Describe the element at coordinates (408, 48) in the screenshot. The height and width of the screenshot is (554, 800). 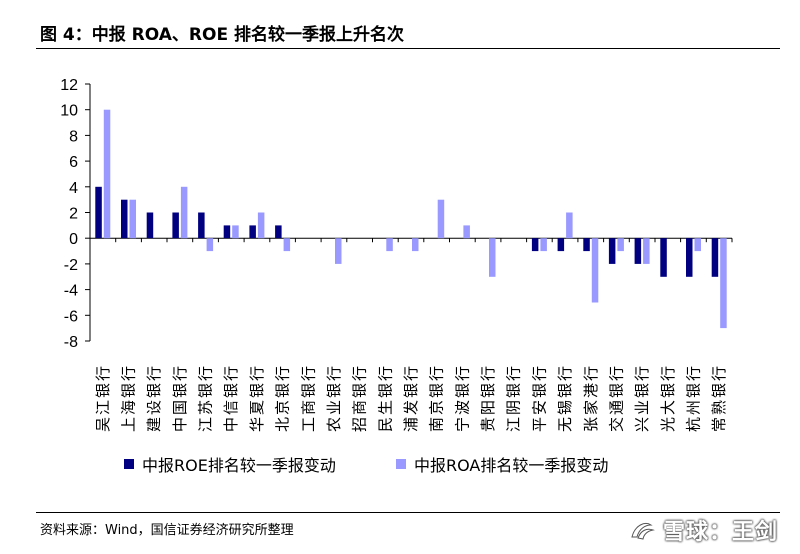
I see `top-rule` at that location.